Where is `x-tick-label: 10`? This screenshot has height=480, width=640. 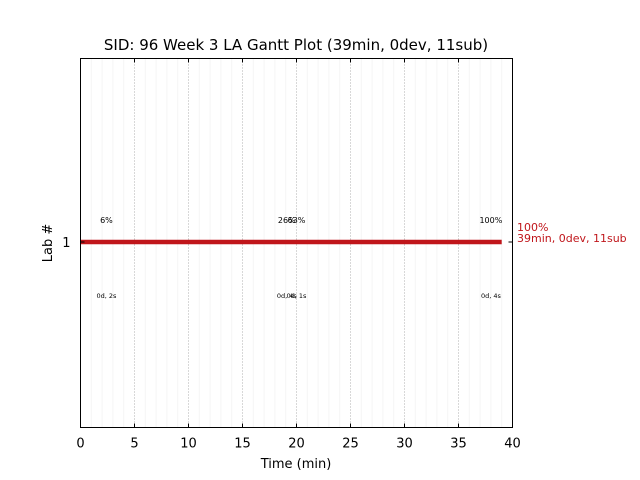
x-tick-label: 10 is located at coordinates (188, 444).